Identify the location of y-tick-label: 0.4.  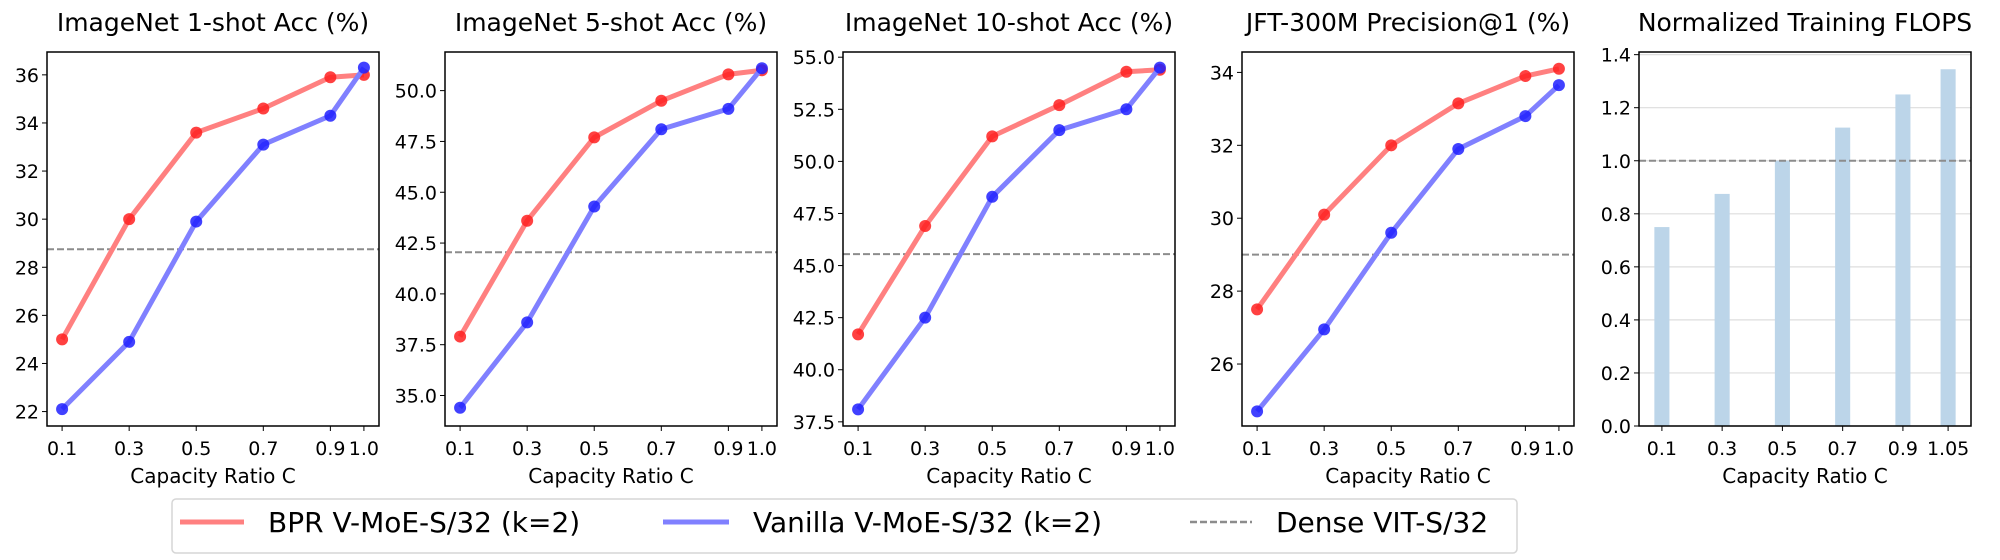
(1616, 321).